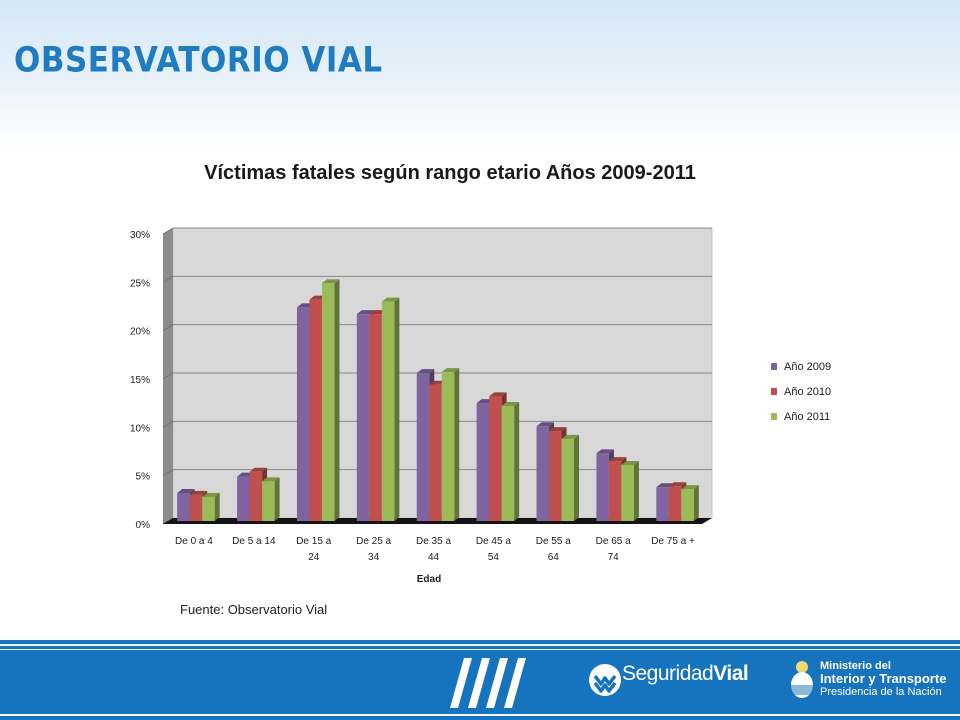  Describe the element at coordinates (140, 332) in the screenshot. I see `y-tick-label: 20%` at that location.